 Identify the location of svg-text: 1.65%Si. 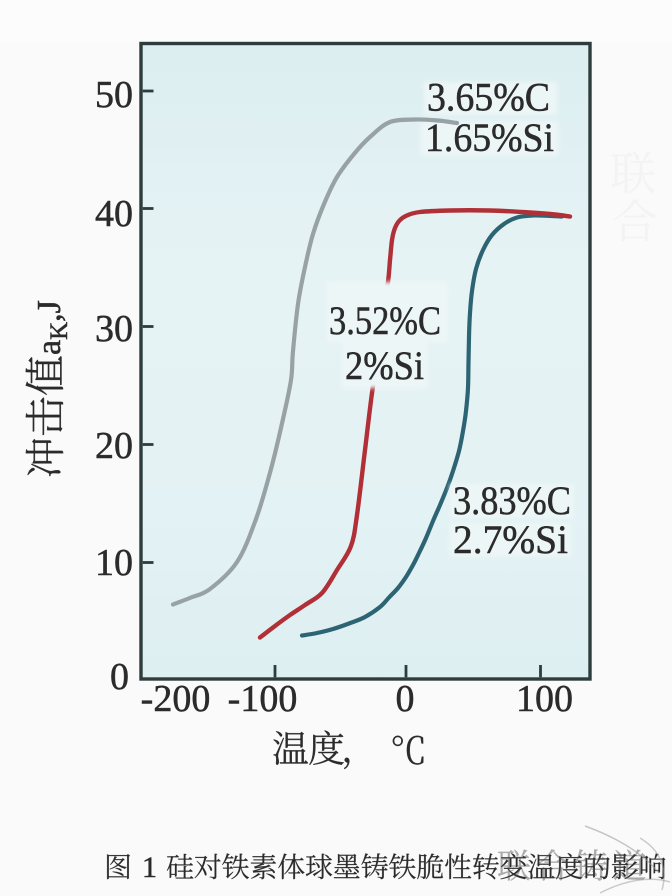
(489, 137).